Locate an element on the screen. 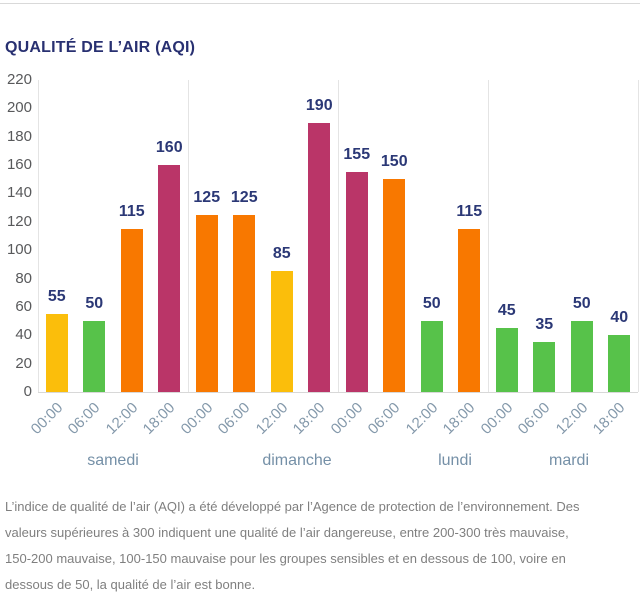 This screenshot has height=603, width=640. x-axis-day-label: lundi is located at coordinates (455, 460).